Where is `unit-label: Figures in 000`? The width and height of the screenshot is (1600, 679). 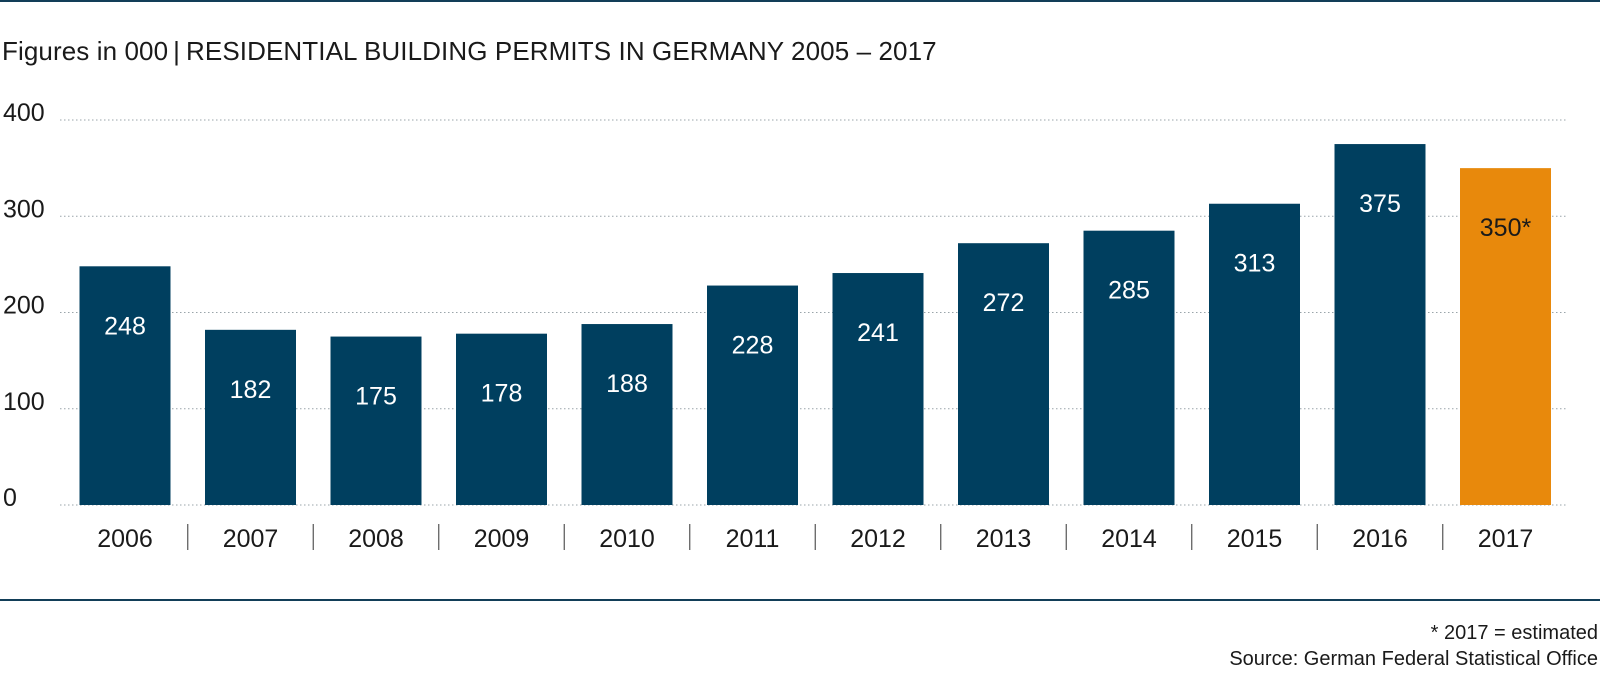
unit-label: Figures in 000 is located at coordinates (85, 51).